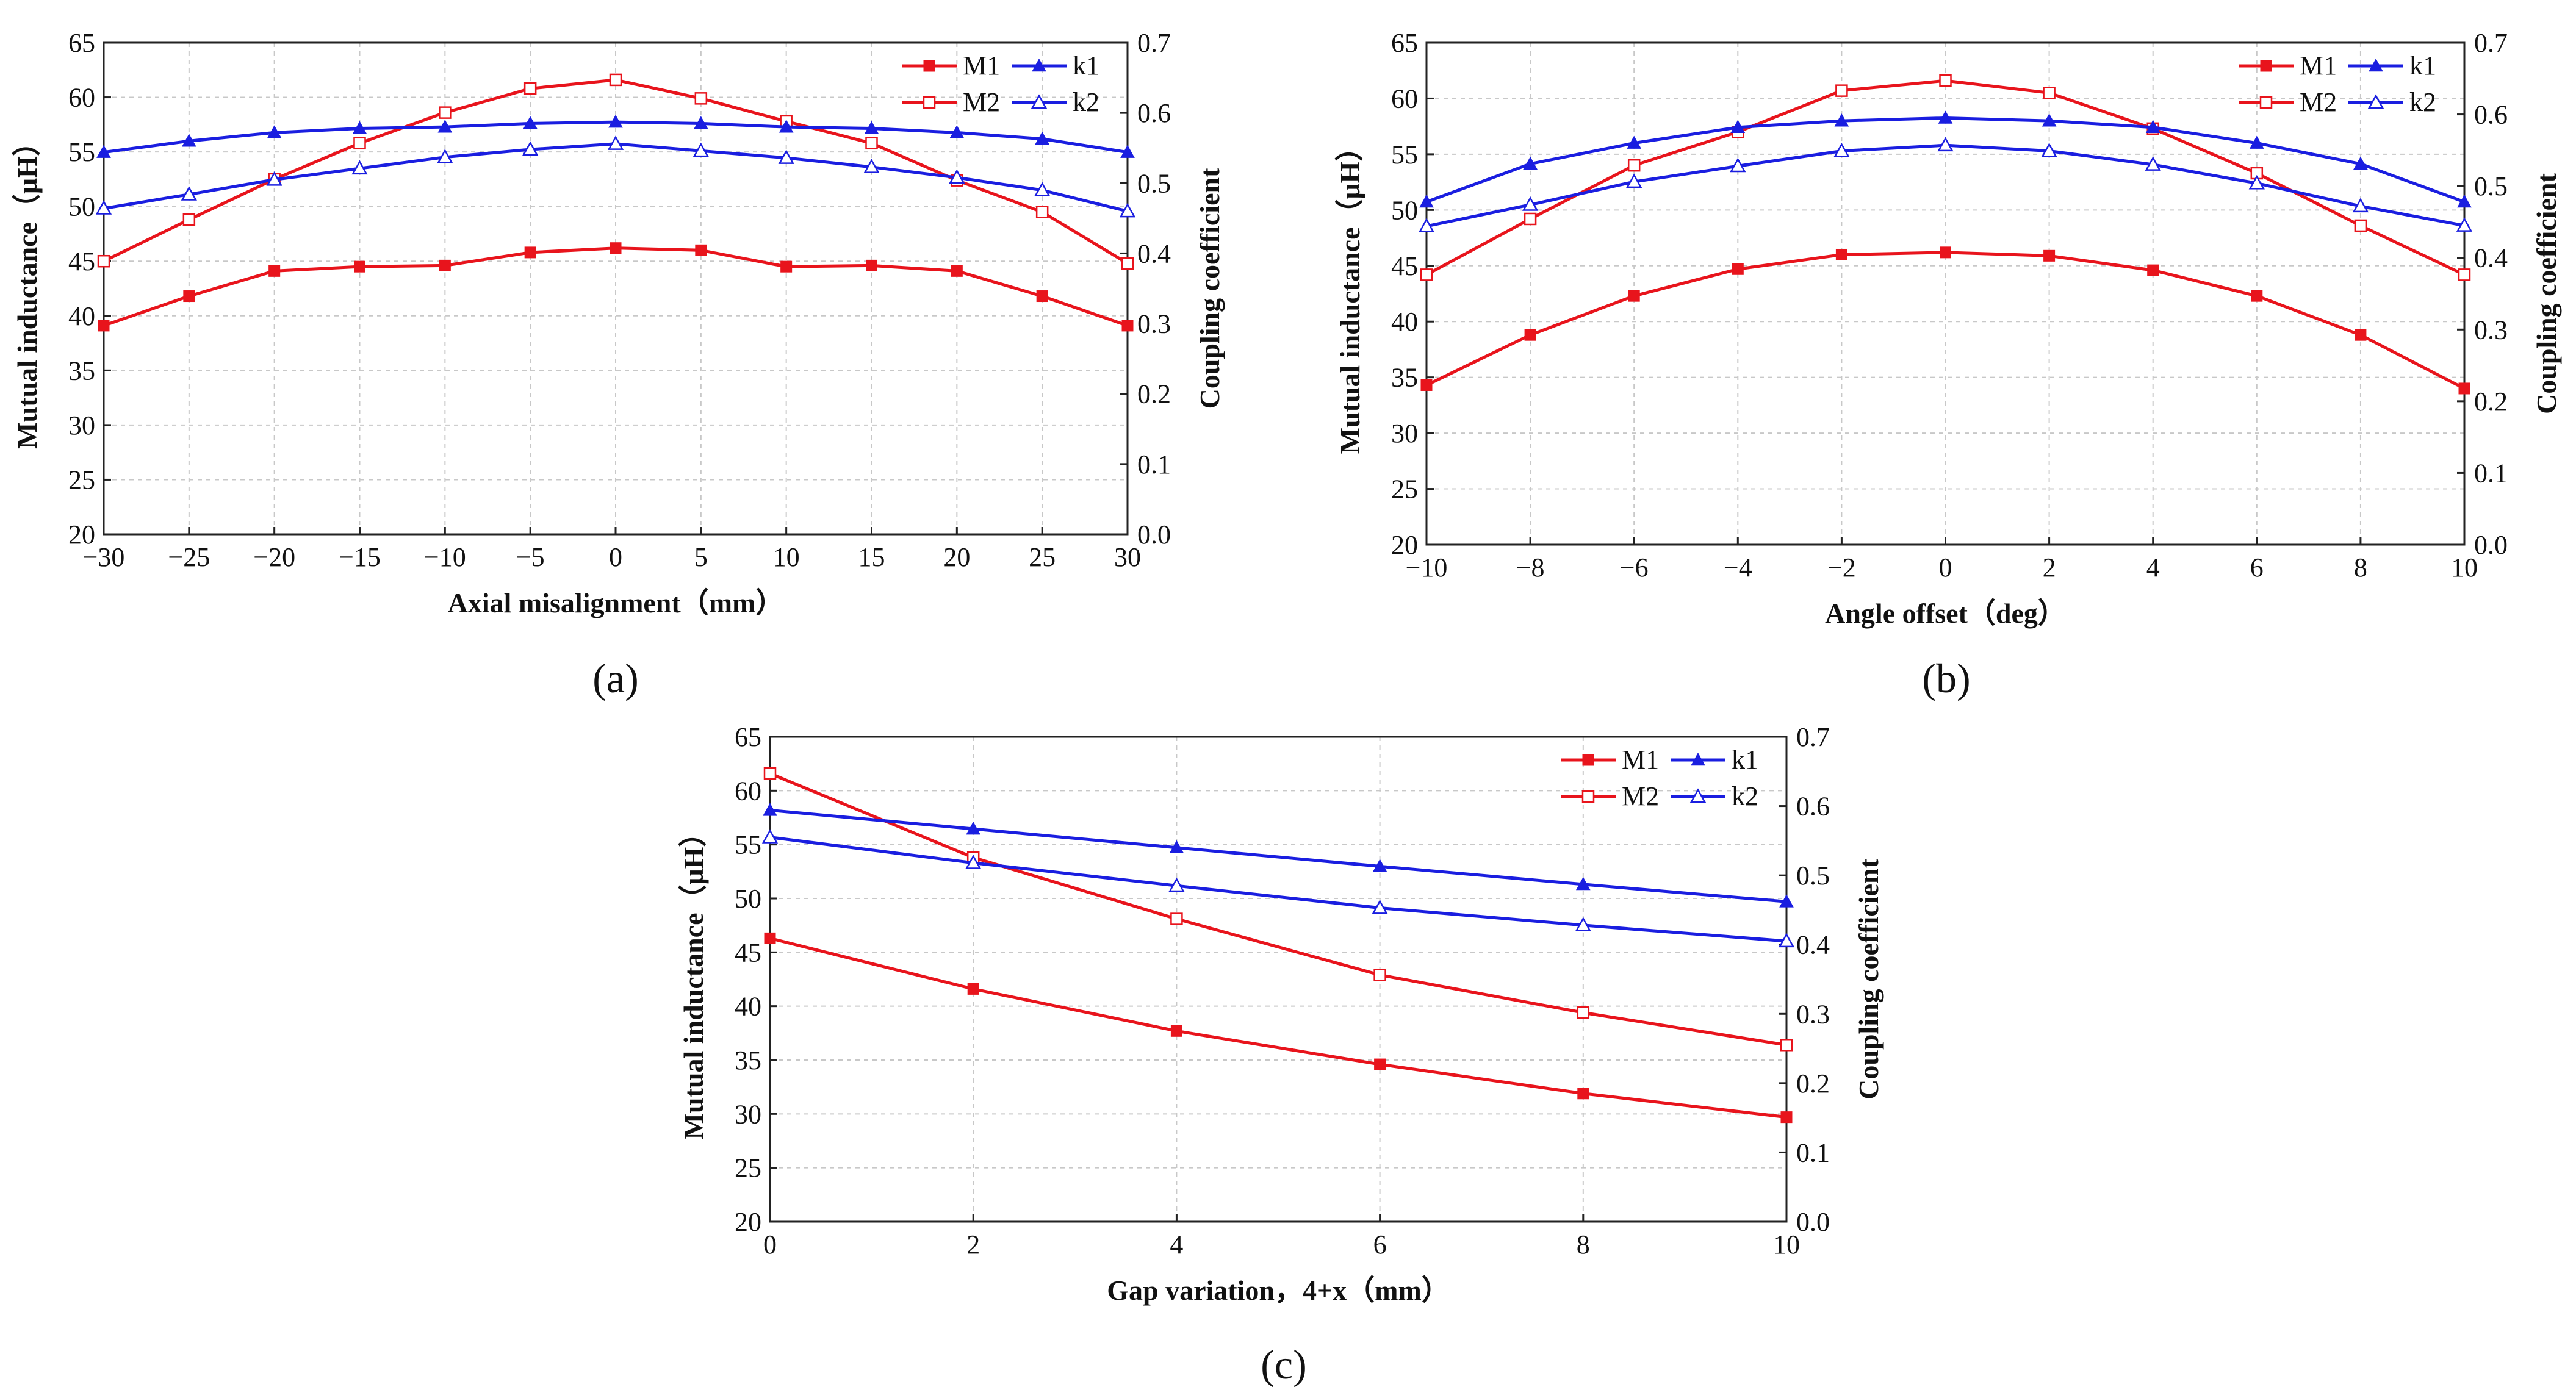  Describe the element at coordinates (616, 602) in the screenshot. I see `x-axis-title: Axial misalignment（mm）` at that location.